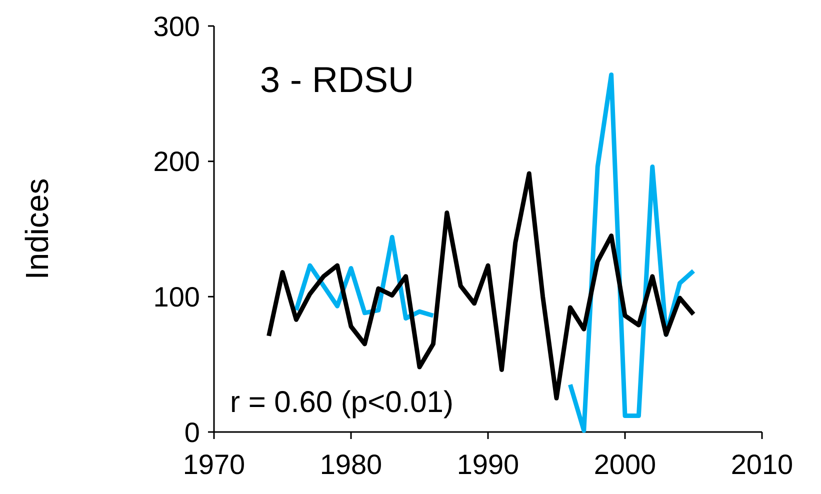 The height and width of the screenshot is (494, 821). I want to click on y-axis-title: Indices, so click(37, 229).